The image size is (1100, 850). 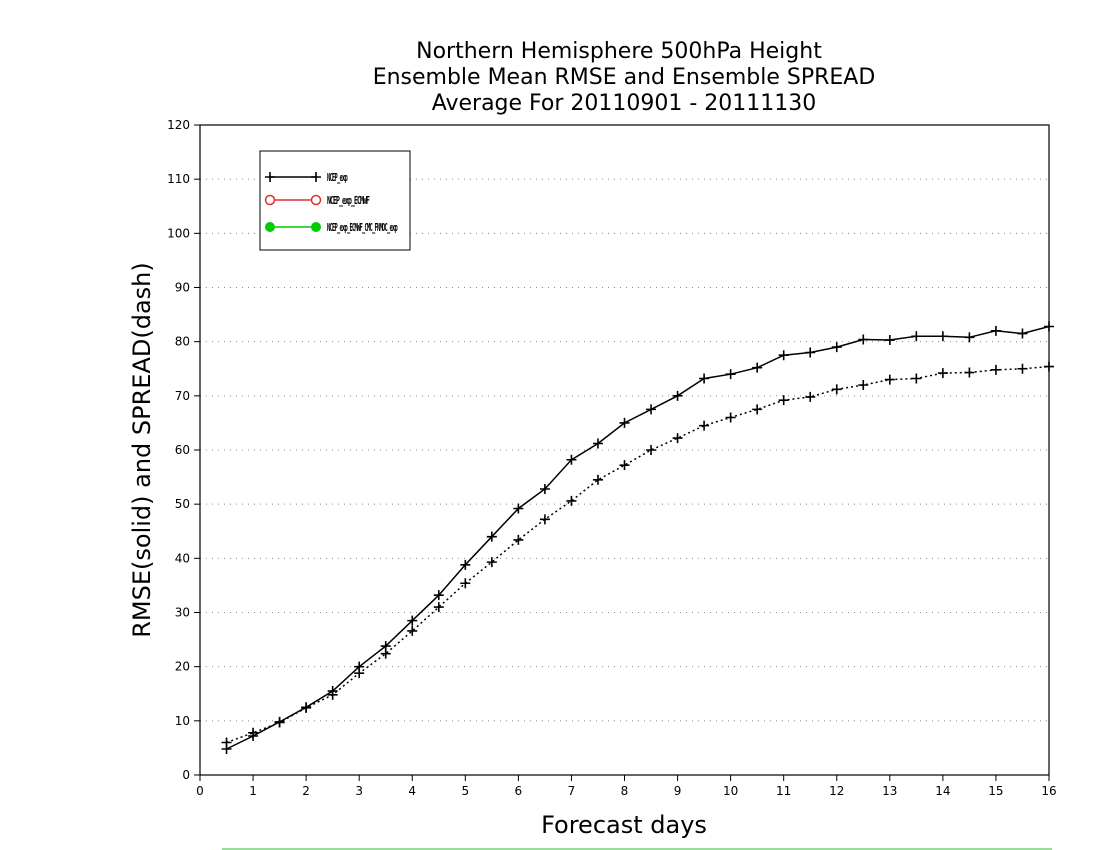 I want to click on legend-label: NCEP_exp_ECMWF_CMC_FNMOC_exp, so click(x=362, y=227).